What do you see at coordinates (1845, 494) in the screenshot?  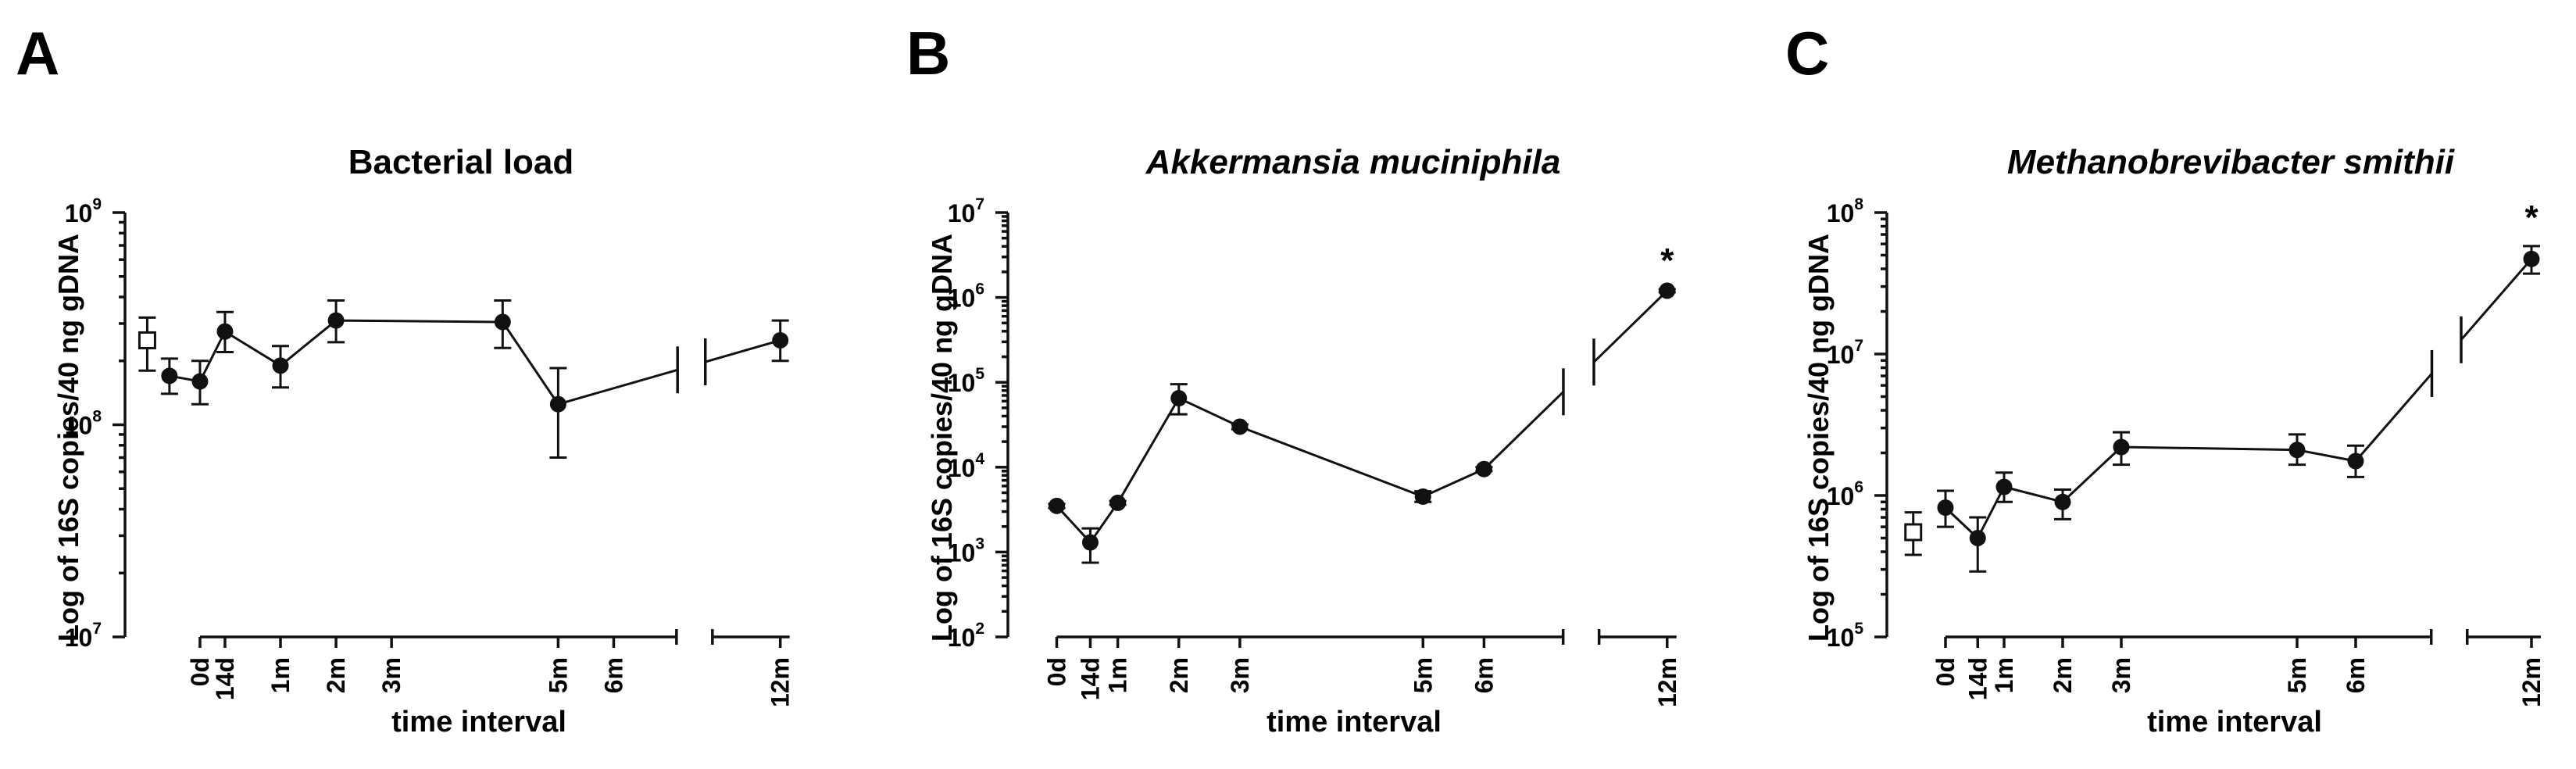 I see `panel-c-y-tick-label: 10⁶` at bounding box center [1845, 494].